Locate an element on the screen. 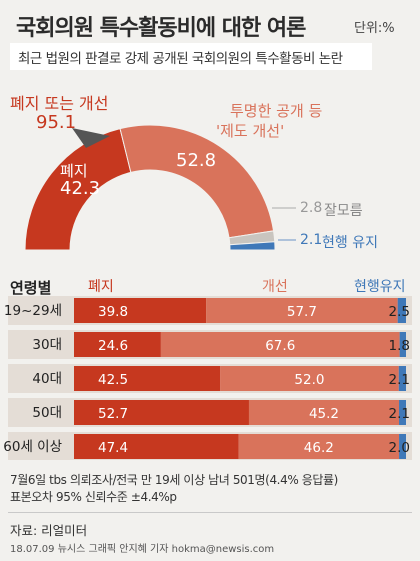  bar-improve-value: 45.2 is located at coordinates (324, 414).